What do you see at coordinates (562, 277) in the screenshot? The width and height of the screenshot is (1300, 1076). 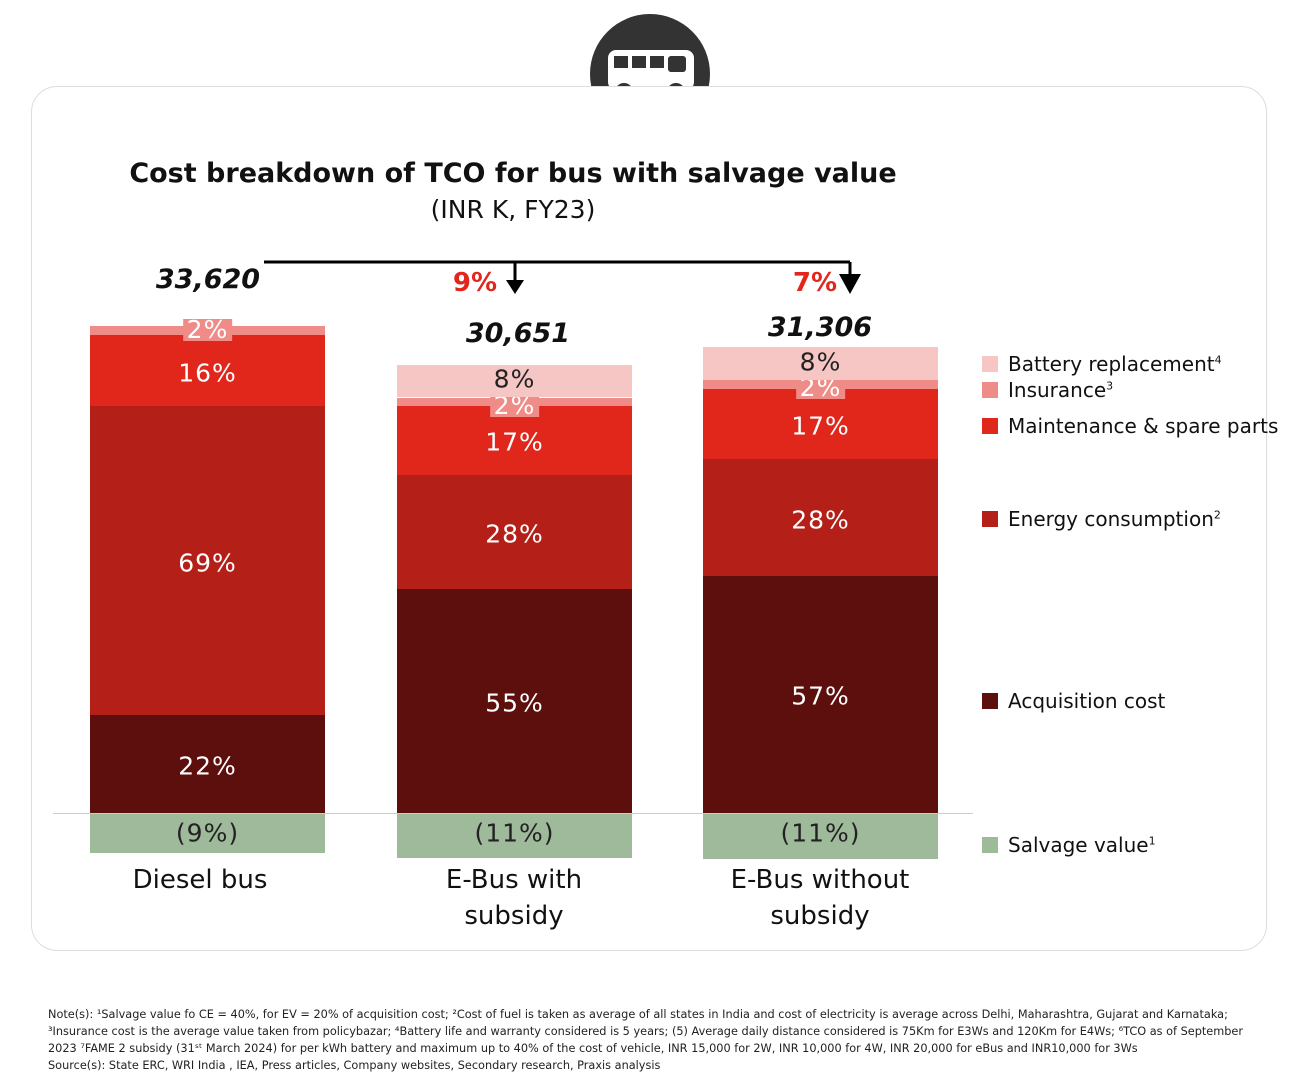 I see `reduction-arrows` at bounding box center [562, 277].